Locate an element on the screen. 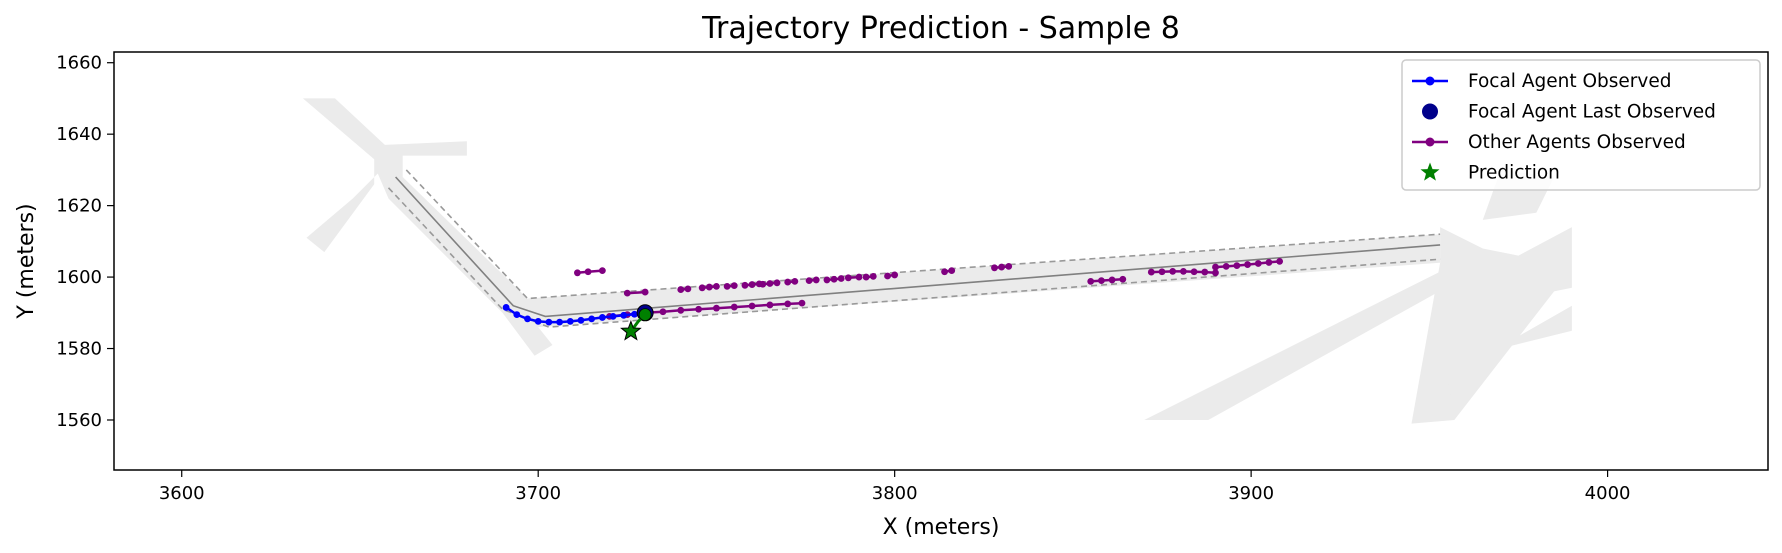 This screenshot has width=1782, height=553. legend-label: Focal Agent Observed is located at coordinates (1569, 81).